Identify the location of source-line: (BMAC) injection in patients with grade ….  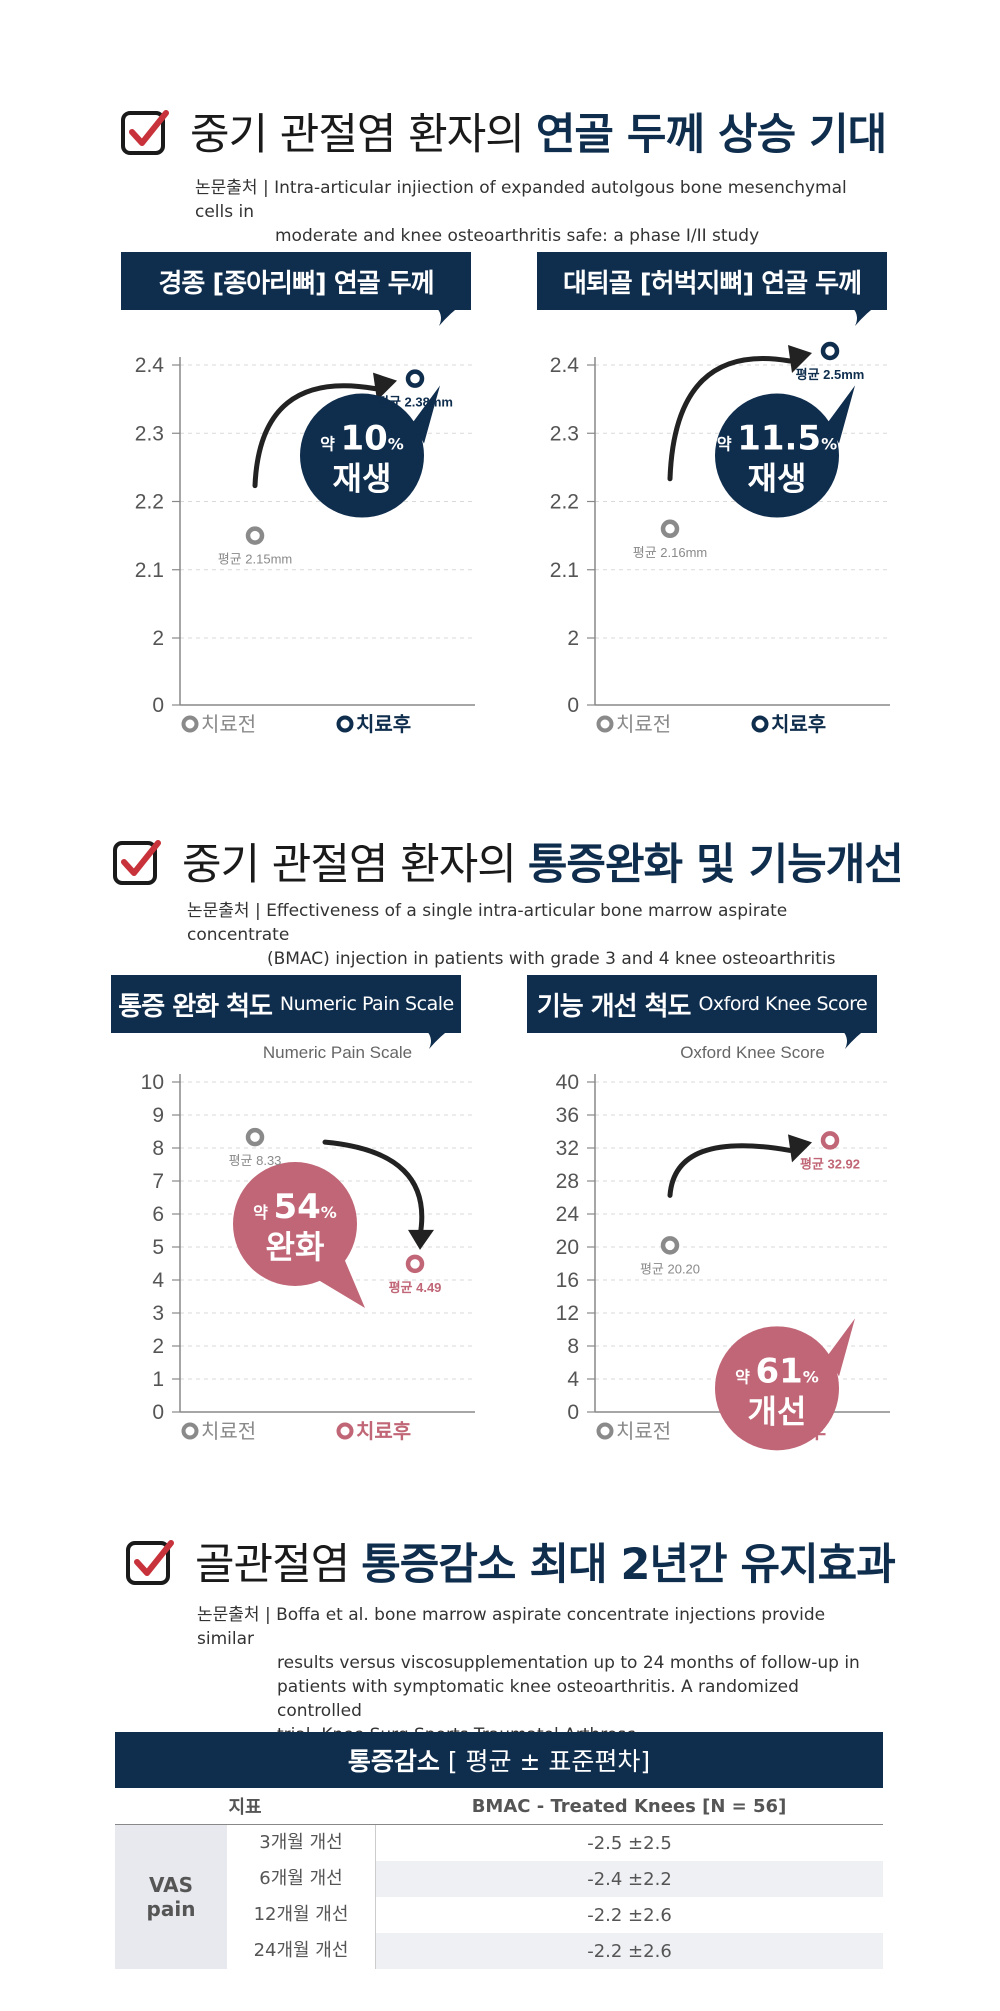
(551, 959).